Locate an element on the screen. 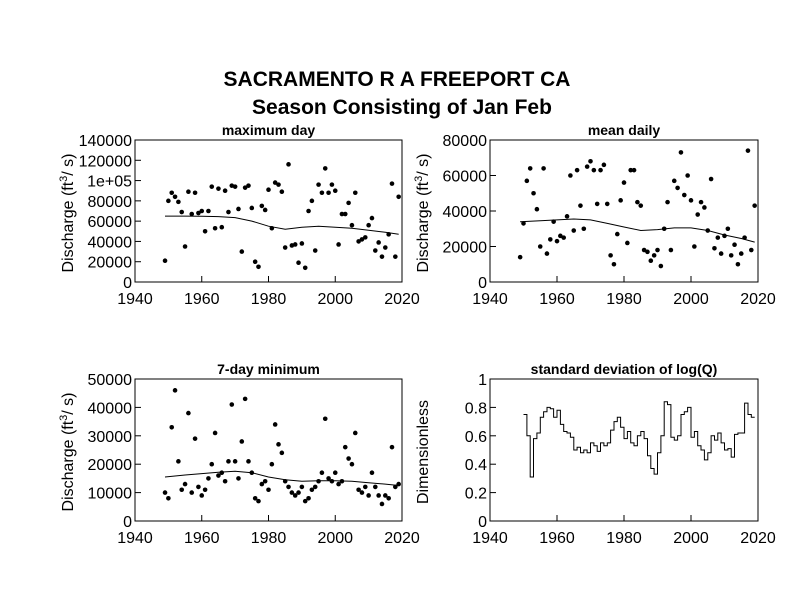  y-axis-label: Discharge (ft3/ s) is located at coordinates (67, 212).